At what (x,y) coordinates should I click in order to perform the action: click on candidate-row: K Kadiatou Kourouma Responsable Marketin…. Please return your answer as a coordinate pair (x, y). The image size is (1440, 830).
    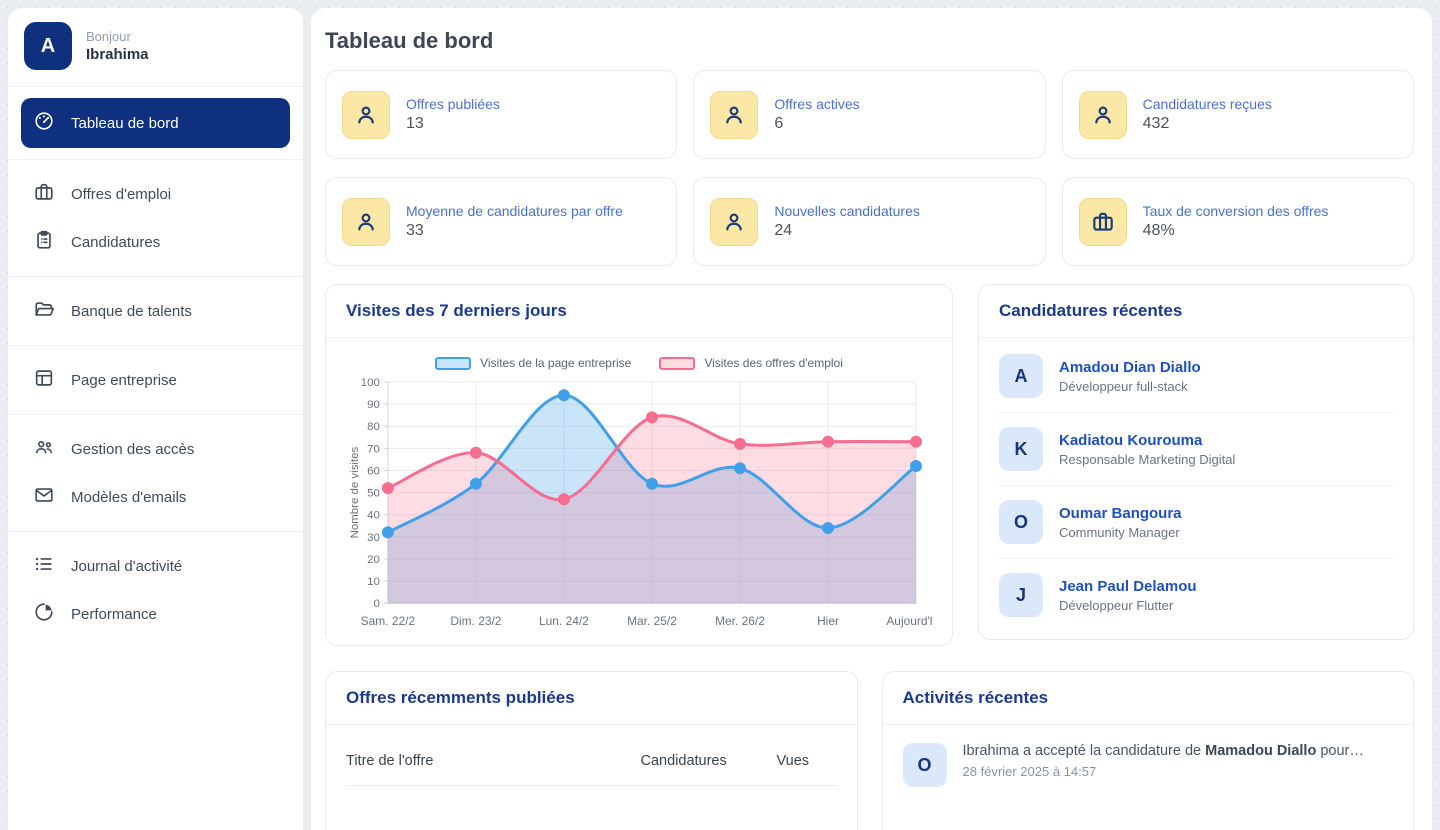
    Looking at the image, I should click on (1196, 449).